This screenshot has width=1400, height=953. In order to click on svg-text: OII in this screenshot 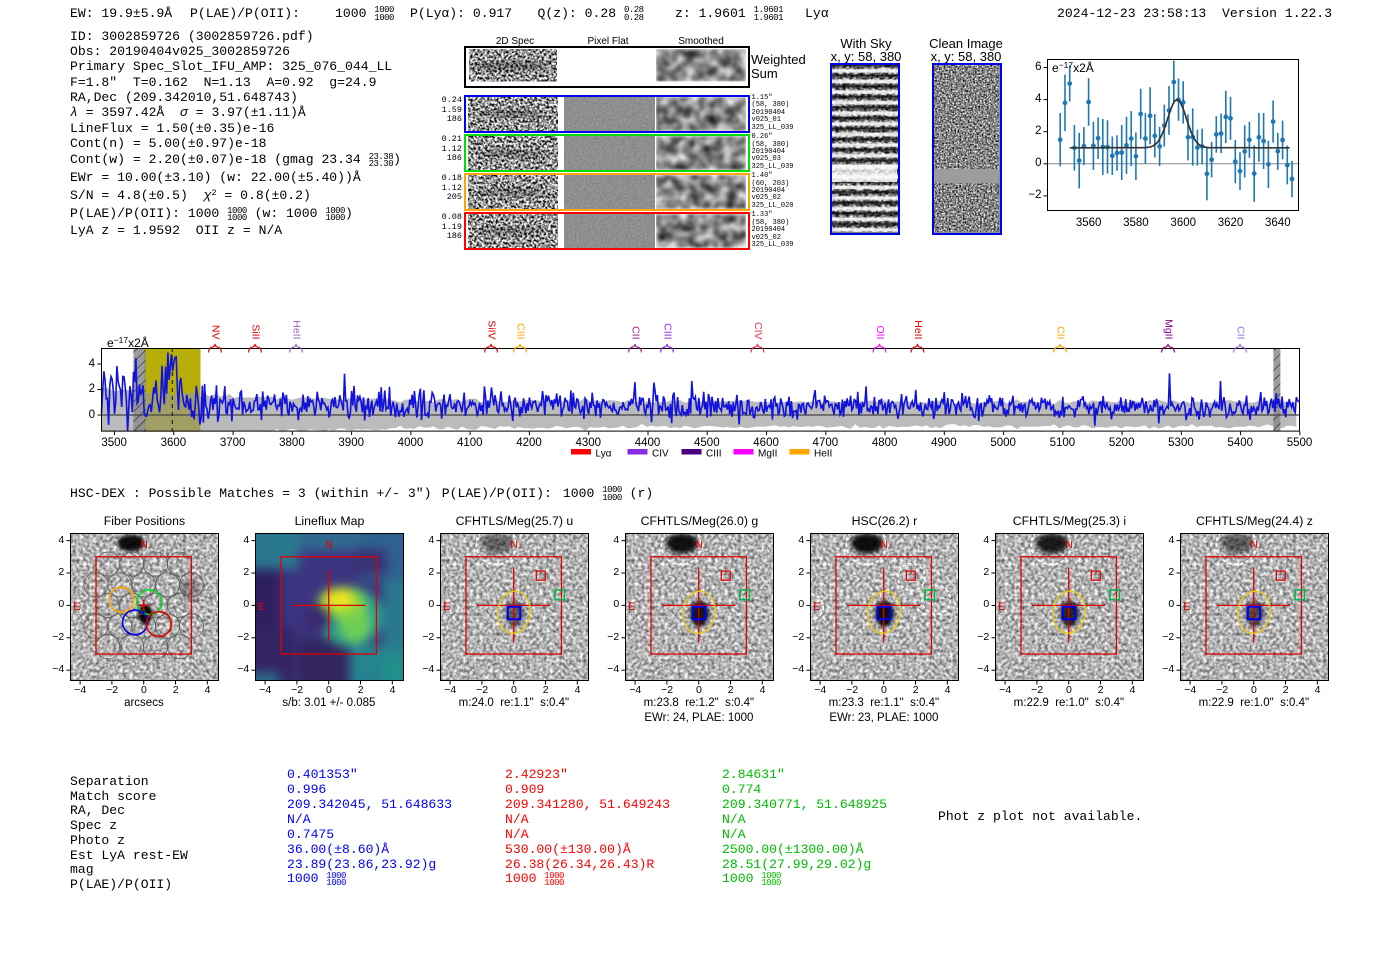, I will do `click(880, 332)`.